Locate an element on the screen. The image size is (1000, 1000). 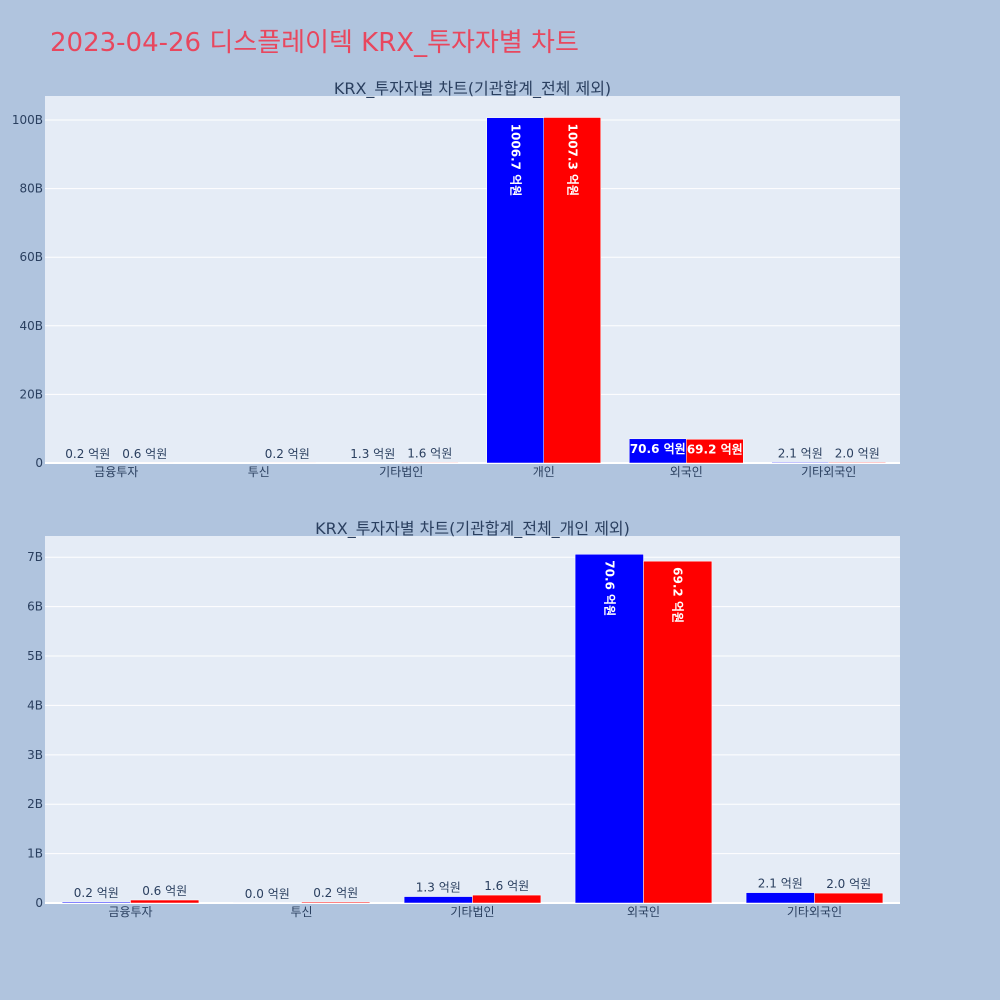
y-tick-label: 7B is located at coordinates (35, 557).